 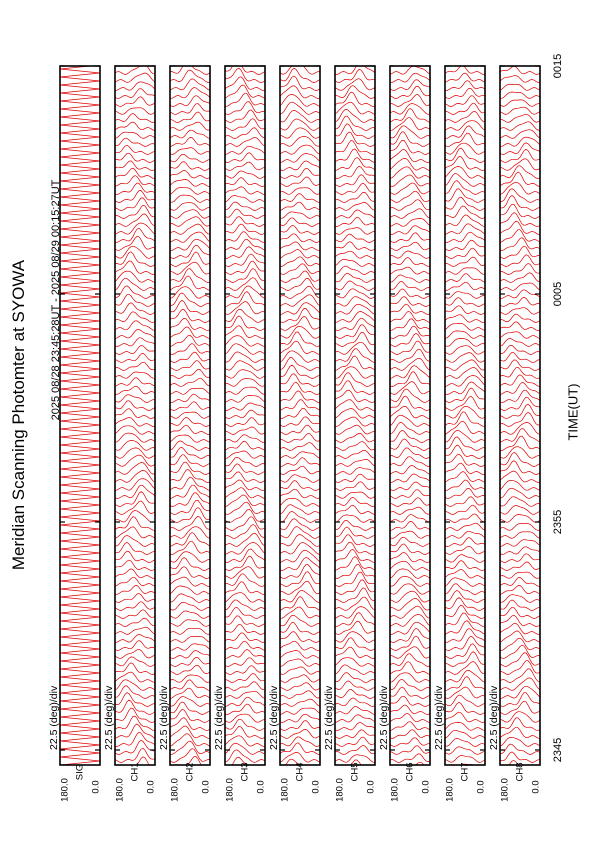 I want to click on x-axis-label: TIME(UT), so click(x=572, y=411).